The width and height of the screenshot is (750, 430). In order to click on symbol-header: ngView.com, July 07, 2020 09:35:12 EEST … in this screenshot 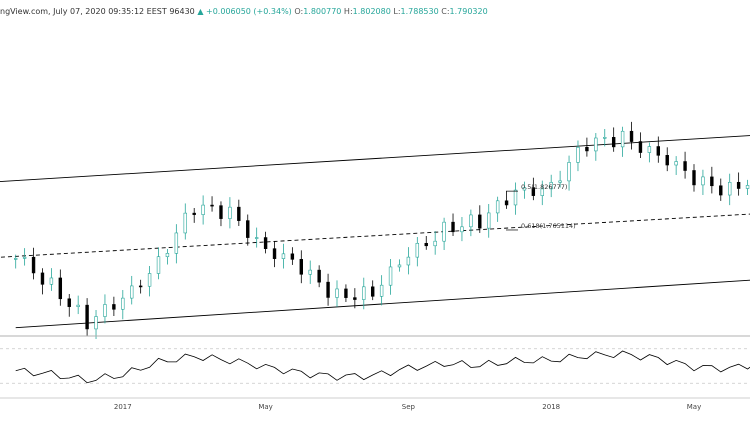, I will do `click(244, 11)`.